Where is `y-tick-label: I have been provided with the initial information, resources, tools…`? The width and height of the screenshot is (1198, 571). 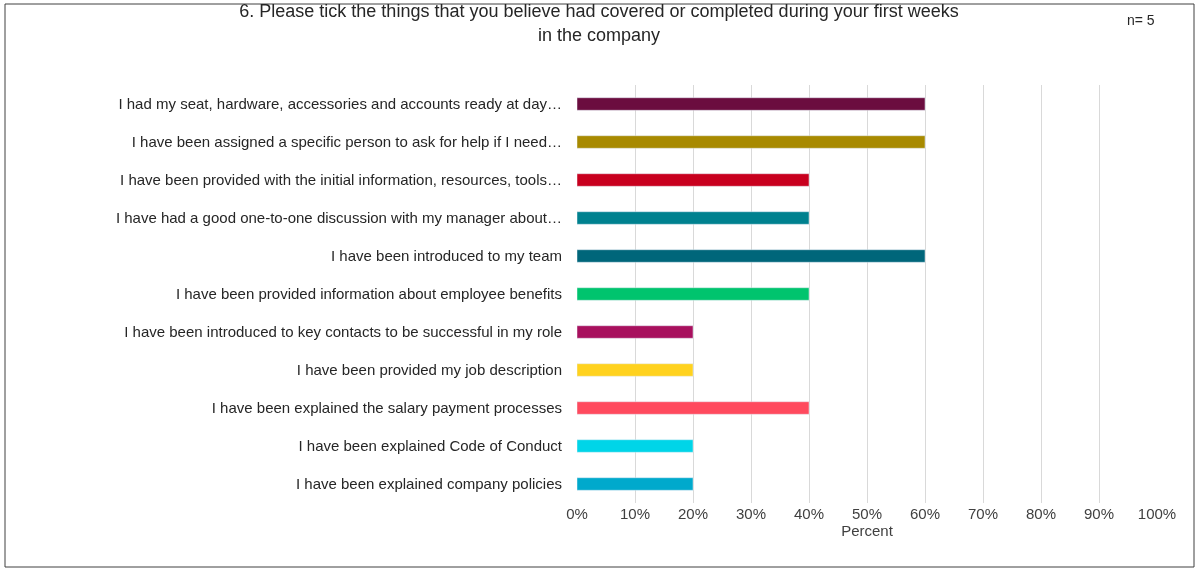
y-tick-label: I have been provided with the initial information, resources, tools… is located at coordinates (341, 180).